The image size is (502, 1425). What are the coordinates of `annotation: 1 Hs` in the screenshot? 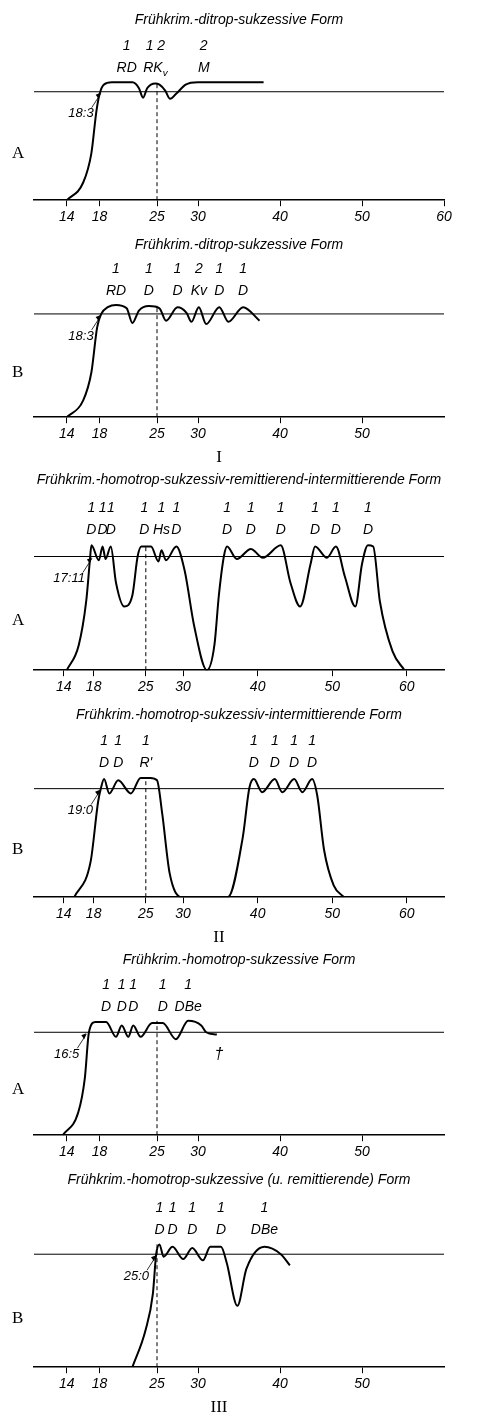 It's located at (161, 518).